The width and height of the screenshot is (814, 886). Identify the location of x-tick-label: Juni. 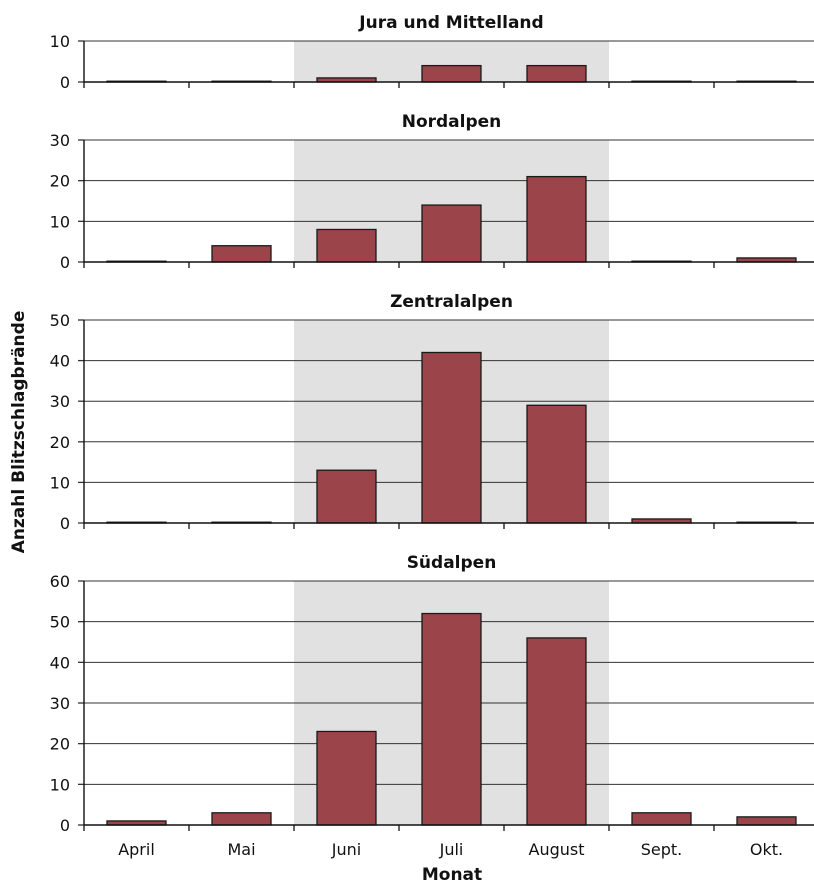
(346, 849).